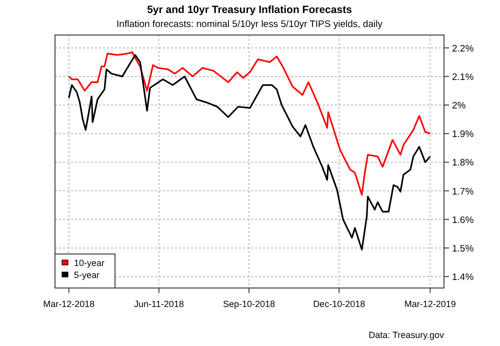  What do you see at coordinates (463, 134) in the screenshot?
I see `y-tick-label: 1.9%` at bounding box center [463, 134].